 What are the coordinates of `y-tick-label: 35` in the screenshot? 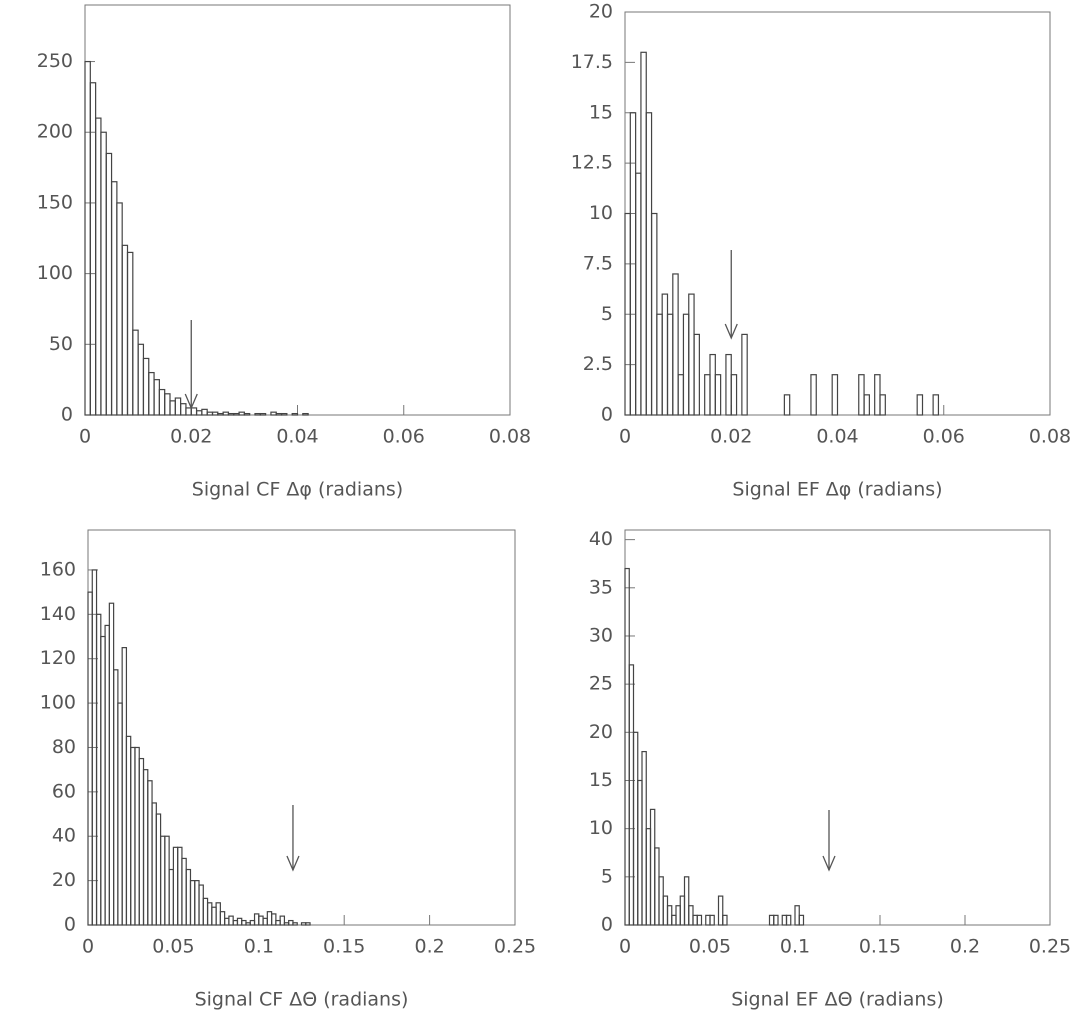 It's located at (601, 587).